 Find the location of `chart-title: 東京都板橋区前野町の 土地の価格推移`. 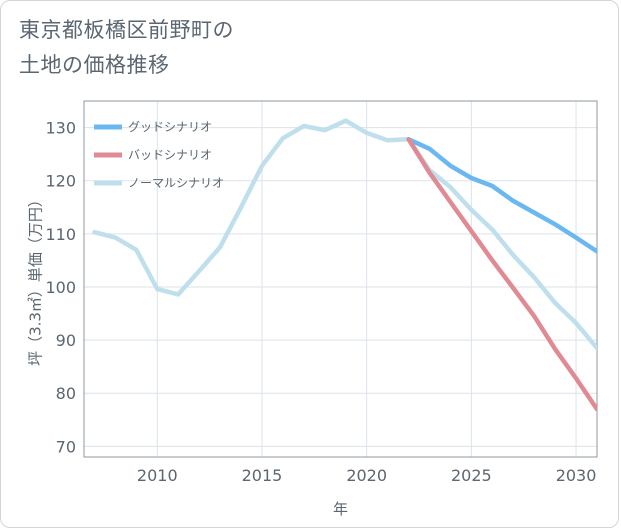

chart-title: 東京都板橋区前野町の 土地の価格推移 is located at coordinates (126, 48).